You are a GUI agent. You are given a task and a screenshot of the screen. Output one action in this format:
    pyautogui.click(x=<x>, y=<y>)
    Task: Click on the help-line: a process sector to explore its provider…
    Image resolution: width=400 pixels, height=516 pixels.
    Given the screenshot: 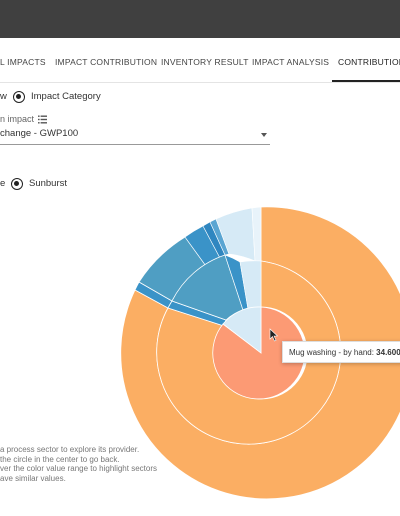 What is the action you would take?
    pyautogui.click(x=70, y=449)
    